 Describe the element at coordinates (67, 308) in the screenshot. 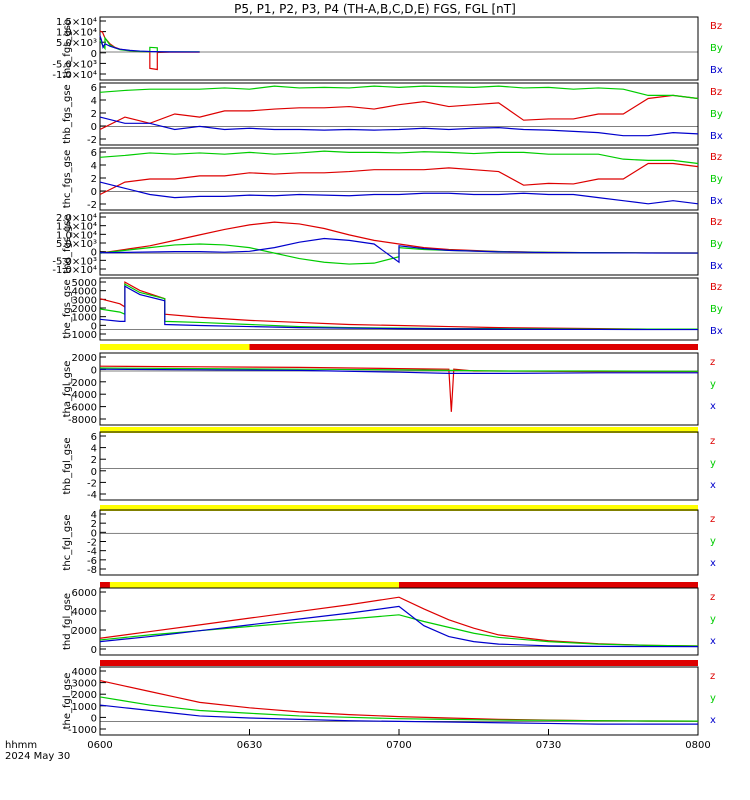

I see `y-axis-label: the_fgs_gse` at that location.